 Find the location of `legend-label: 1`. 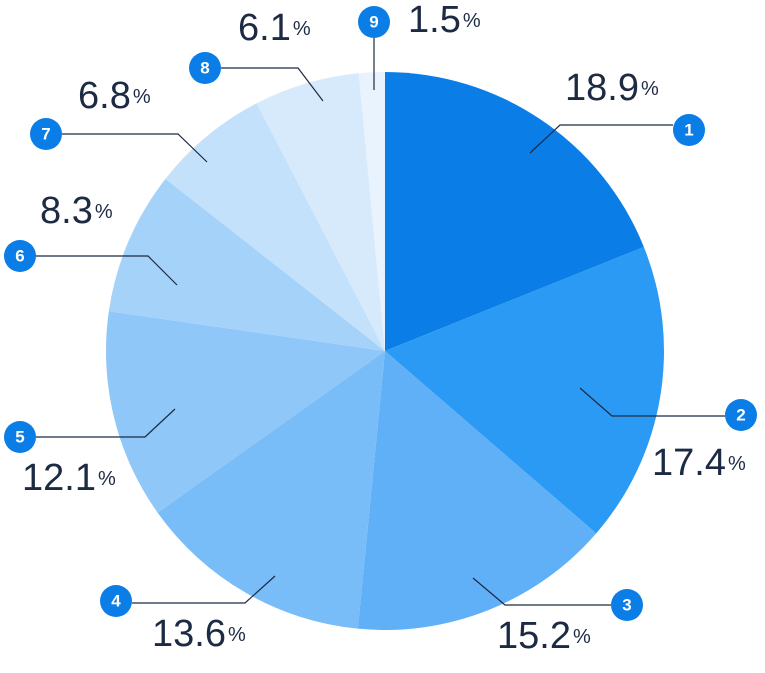

legend-label: 1 is located at coordinates (688, 129).